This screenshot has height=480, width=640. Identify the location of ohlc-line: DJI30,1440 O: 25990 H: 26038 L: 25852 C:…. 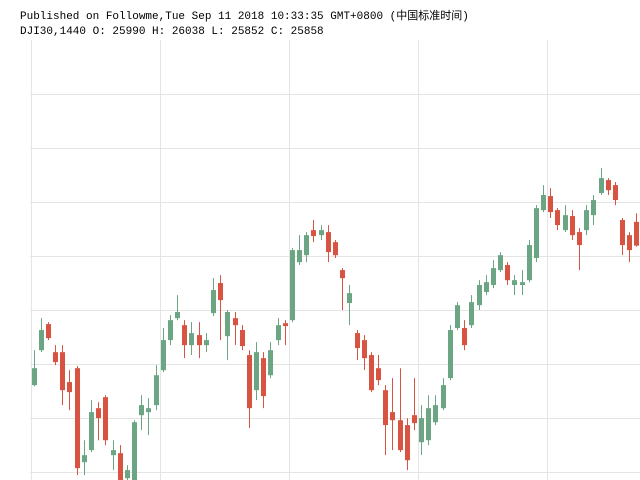
(172, 32).